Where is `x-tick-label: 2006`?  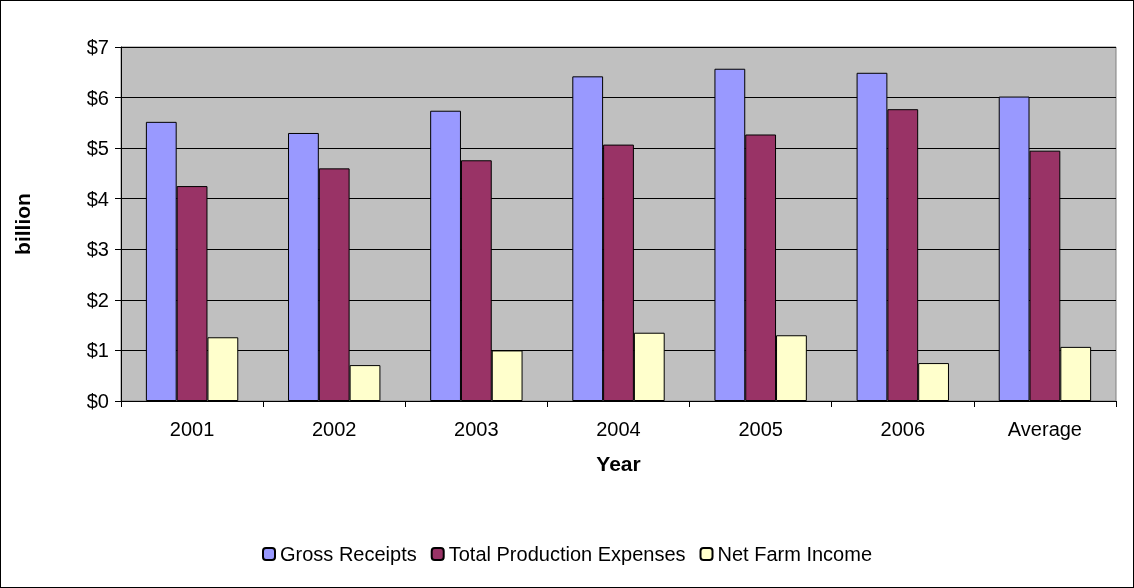
x-tick-label: 2006 is located at coordinates (903, 429).